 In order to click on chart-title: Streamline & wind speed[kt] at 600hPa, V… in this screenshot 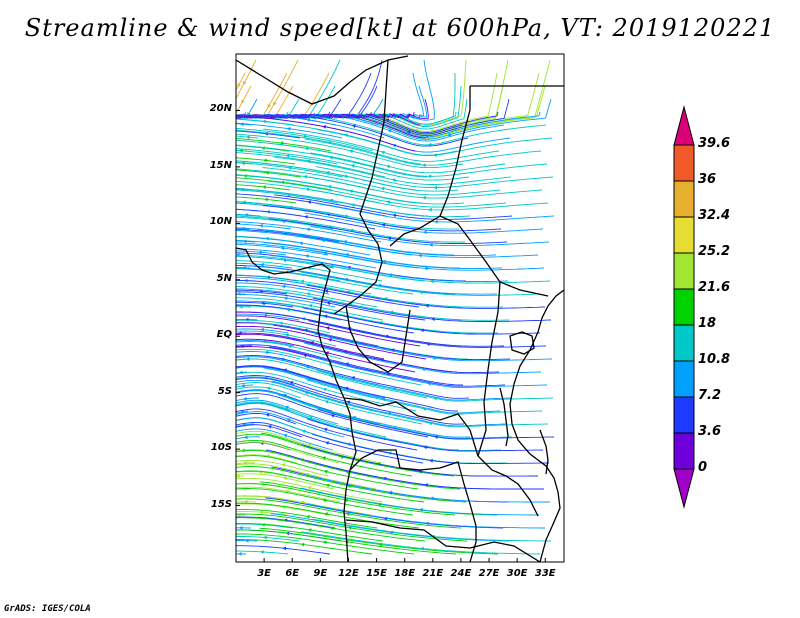, I will do `click(400, 28)`.